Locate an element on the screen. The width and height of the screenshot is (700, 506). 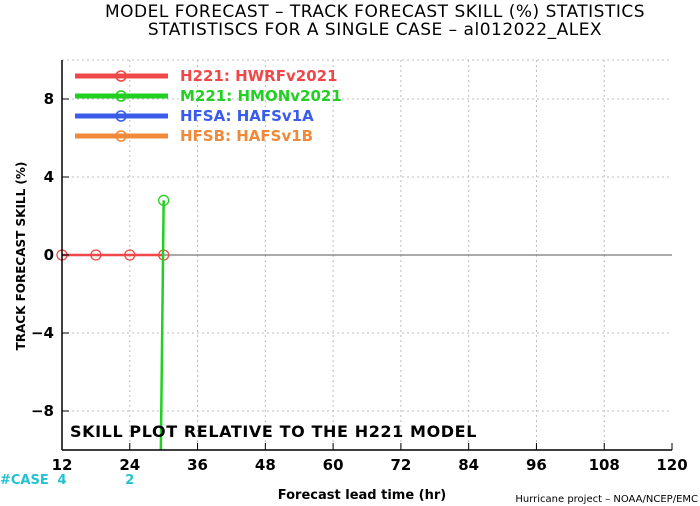
x-tick-label-108: 108 is located at coordinates (604, 465).